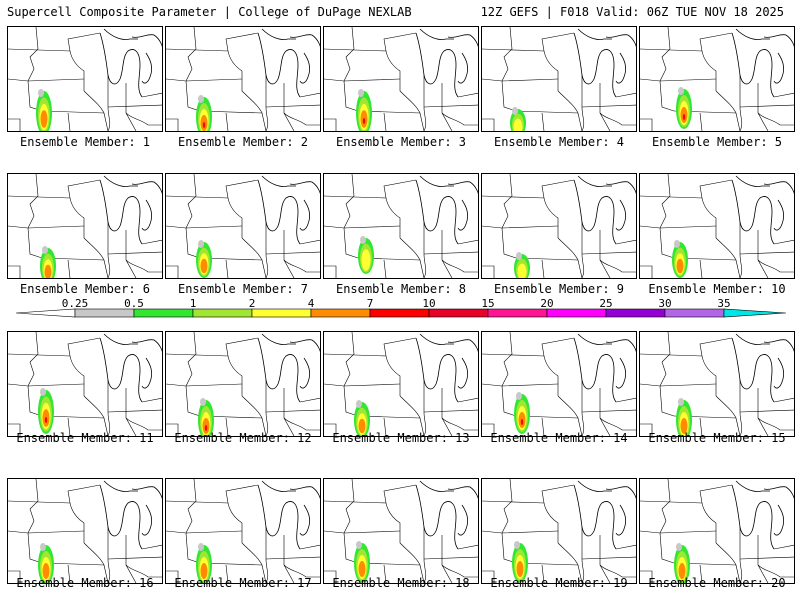 The height and width of the screenshot is (600, 800). Describe the element at coordinates (45, 313) in the screenshot. I see `colorbar-min-arrow` at that location.